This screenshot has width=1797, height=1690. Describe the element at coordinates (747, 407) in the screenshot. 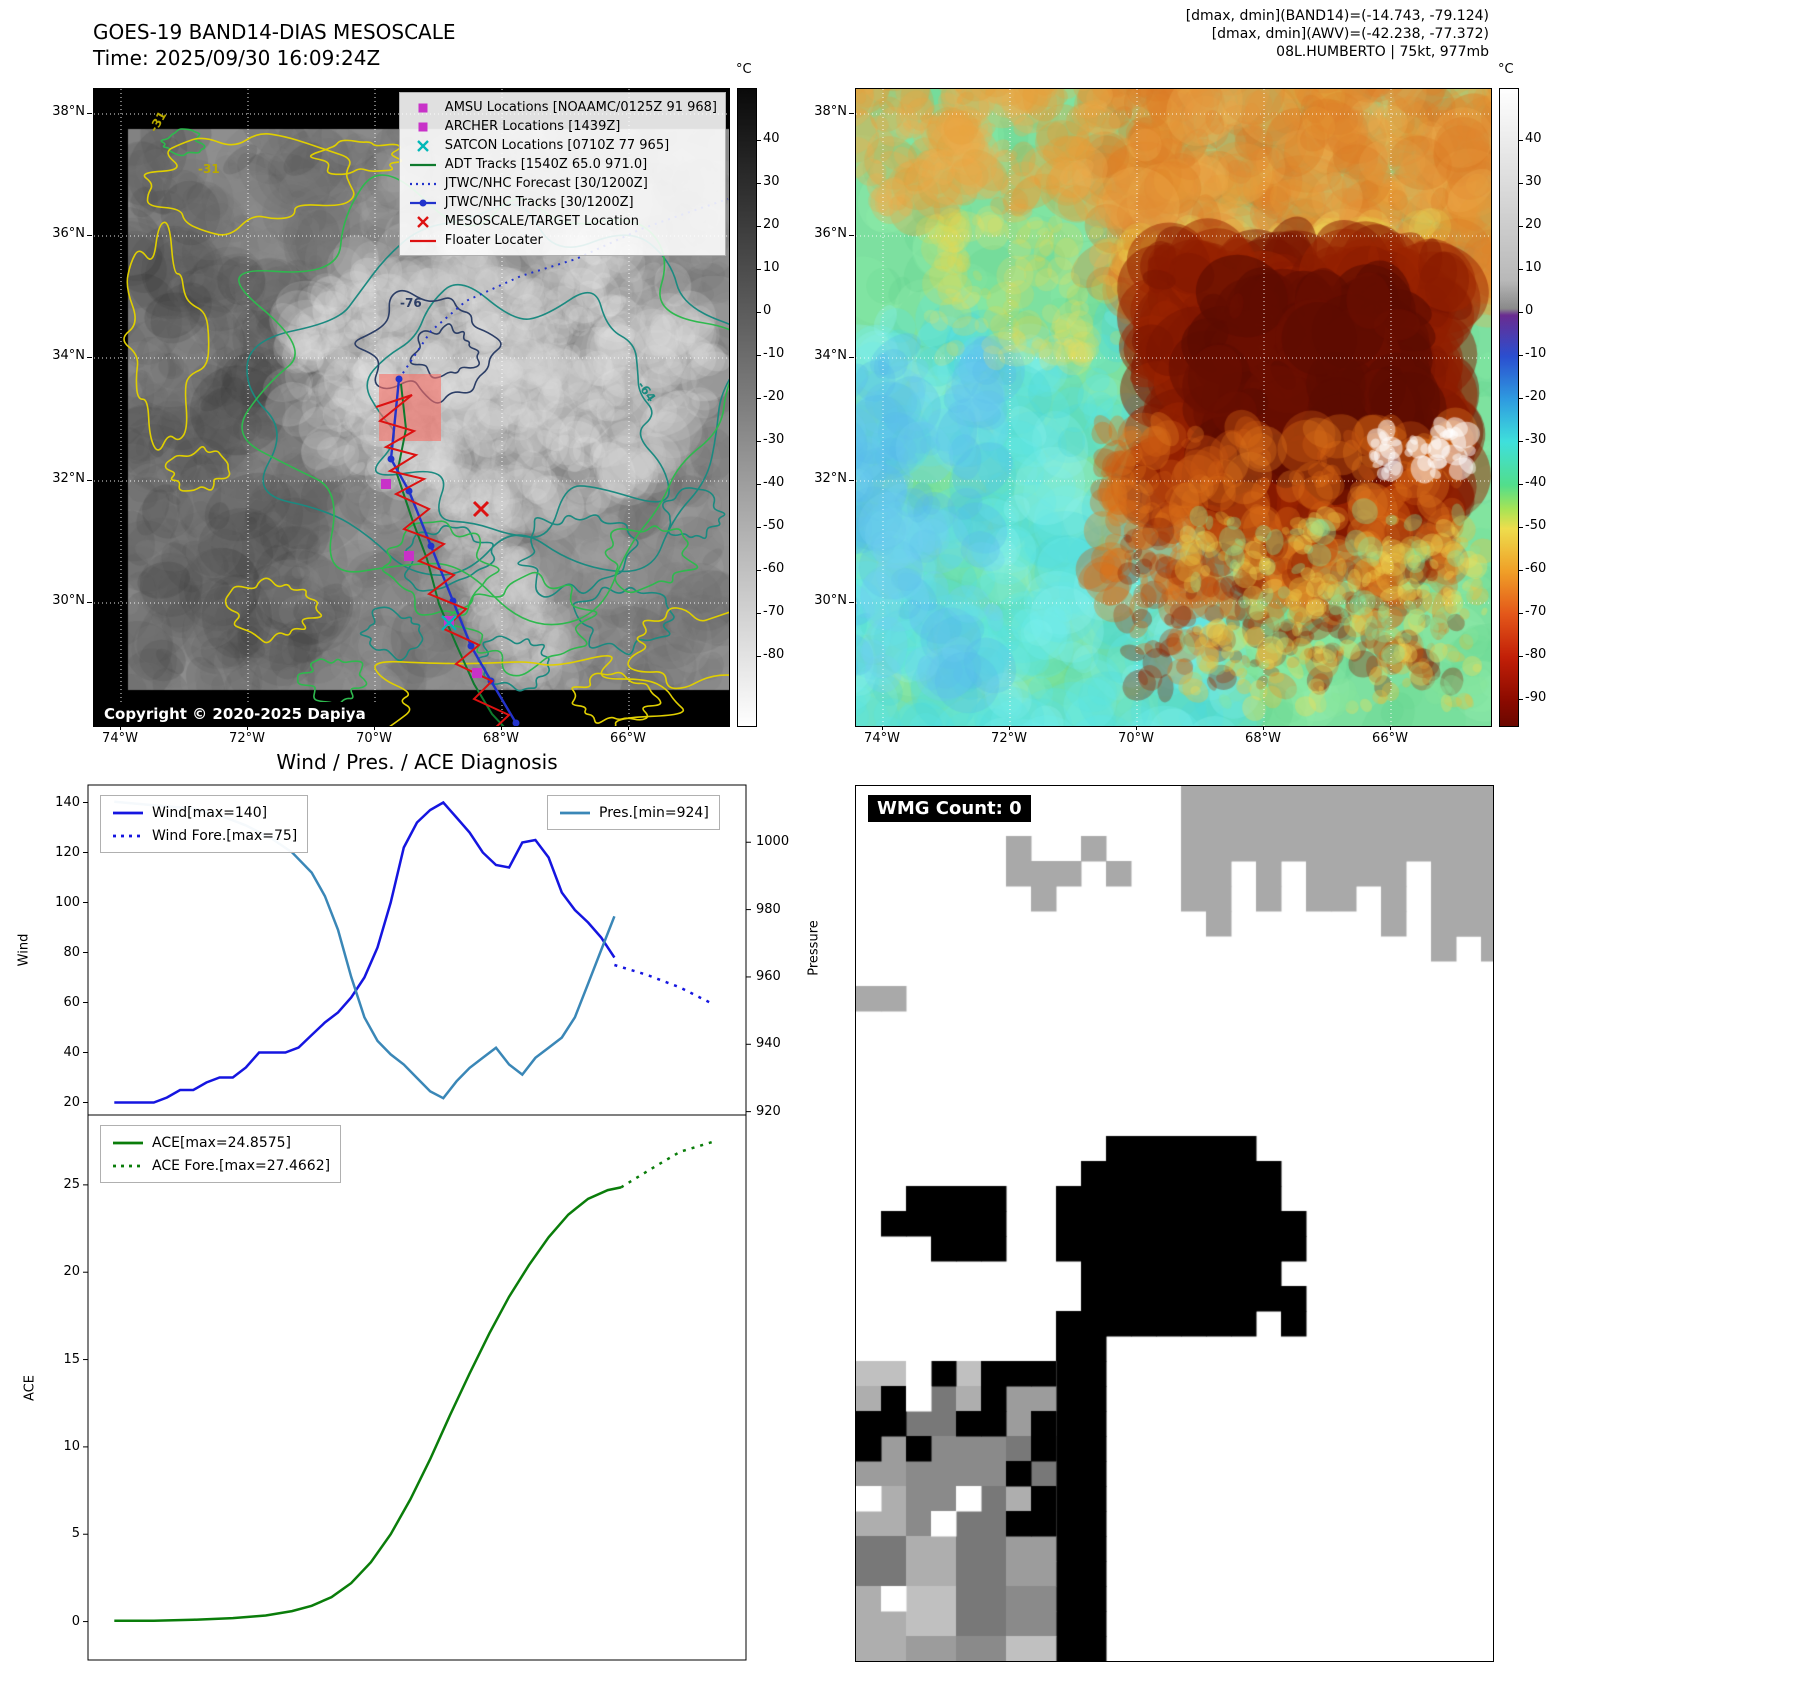

I see `band14-colorbar` at that location.